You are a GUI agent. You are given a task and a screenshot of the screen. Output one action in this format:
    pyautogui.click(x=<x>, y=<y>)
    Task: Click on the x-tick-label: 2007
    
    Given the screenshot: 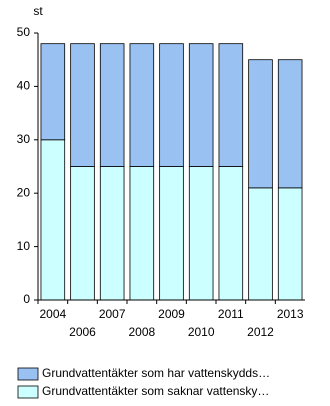 What is the action you would take?
    pyautogui.click(x=112, y=314)
    